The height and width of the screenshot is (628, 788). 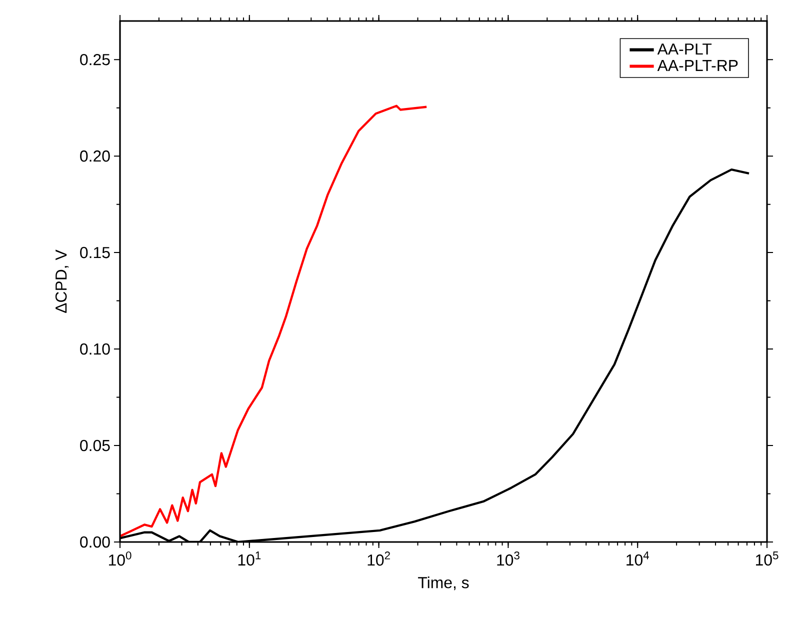 What do you see at coordinates (95, 542) in the screenshot?
I see `y-tick-label: 0.00` at bounding box center [95, 542].